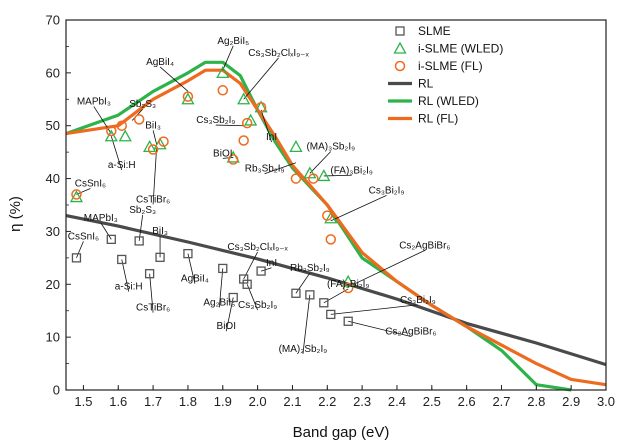 The image size is (619, 443). I want to click on annotation-label-5: Cs₃Sb₂I₉, so click(215, 120).